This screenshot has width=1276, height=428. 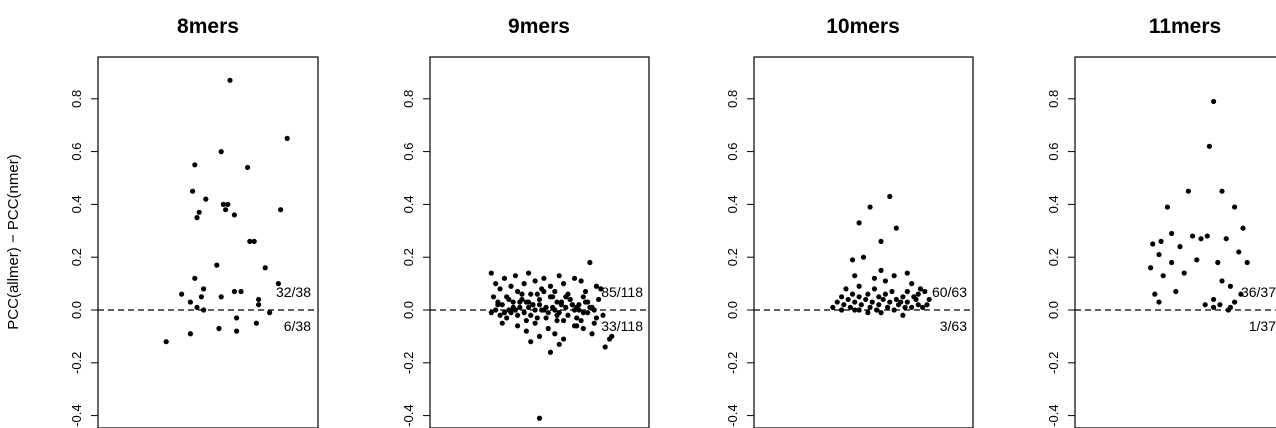 What do you see at coordinates (408, 363) in the screenshot?
I see `y-tick-label: -0.2` at bounding box center [408, 363].